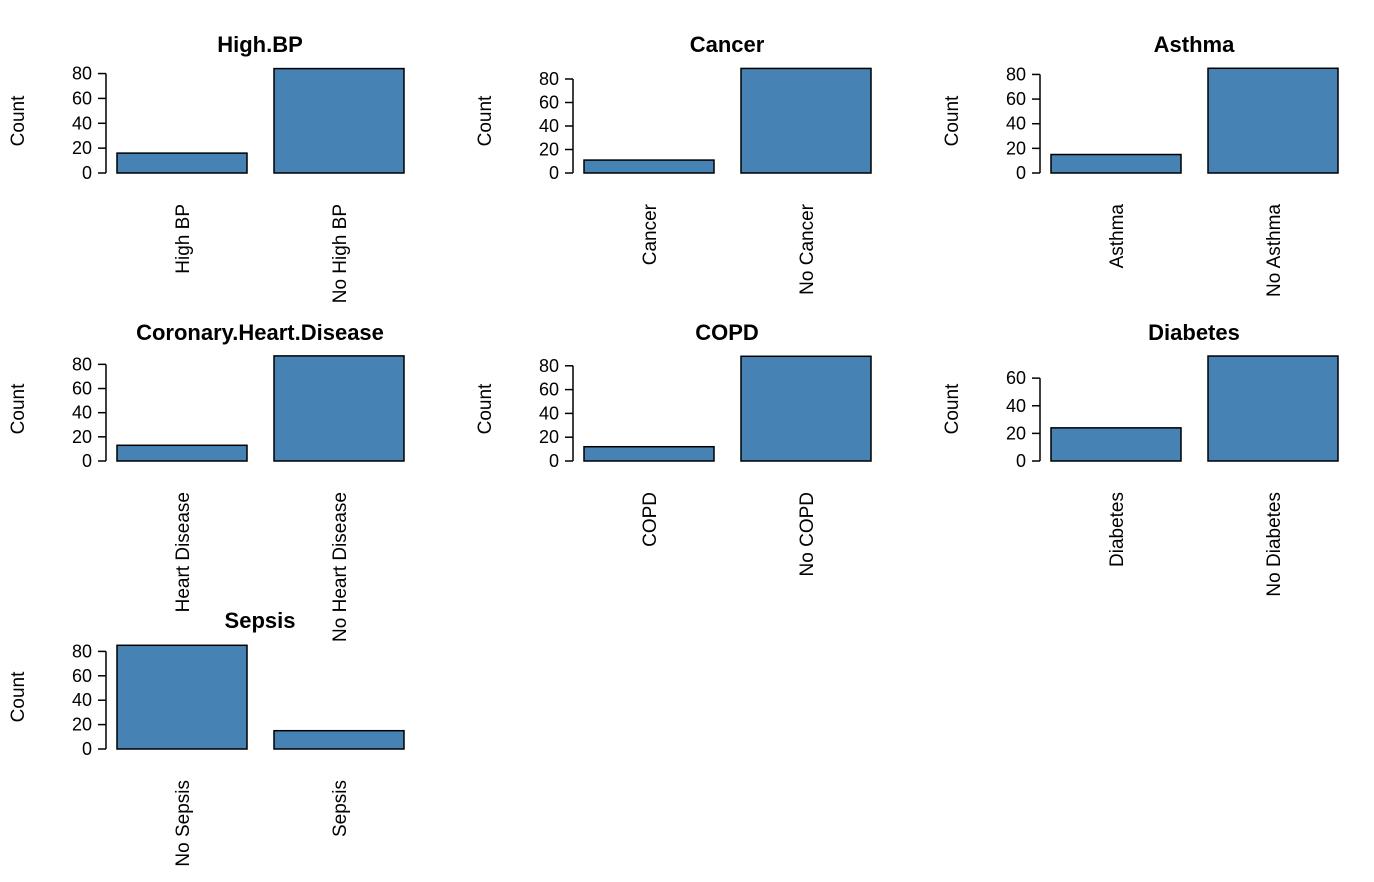 The image size is (1374, 882). I want to click on category-label: COPD, so click(650, 519).